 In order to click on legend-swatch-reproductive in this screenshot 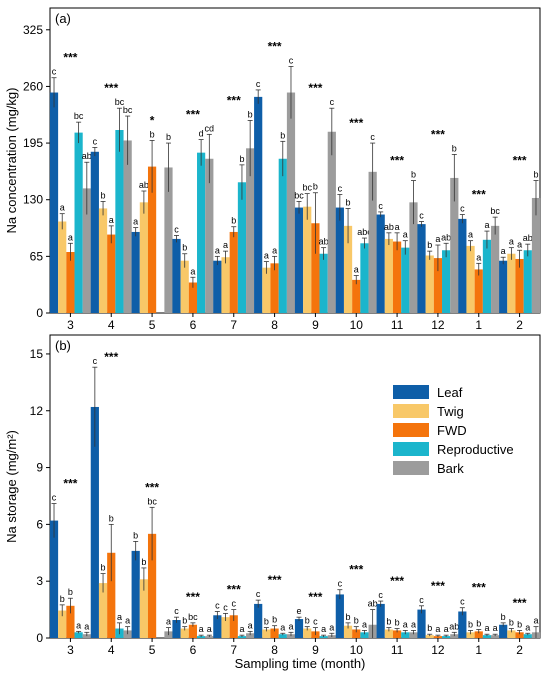, I will do `click(411, 449)`.